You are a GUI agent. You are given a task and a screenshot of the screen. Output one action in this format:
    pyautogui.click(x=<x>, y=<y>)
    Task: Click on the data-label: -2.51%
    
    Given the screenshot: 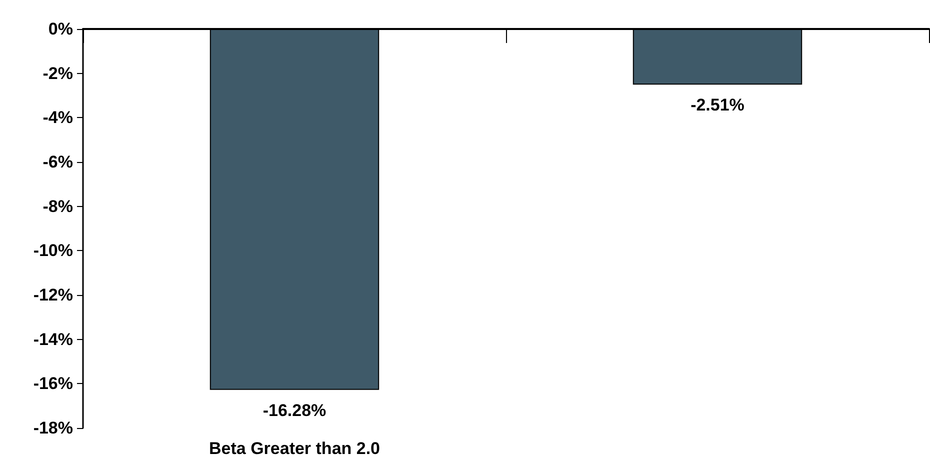 What is the action you would take?
    pyautogui.click(x=717, y=105)
    